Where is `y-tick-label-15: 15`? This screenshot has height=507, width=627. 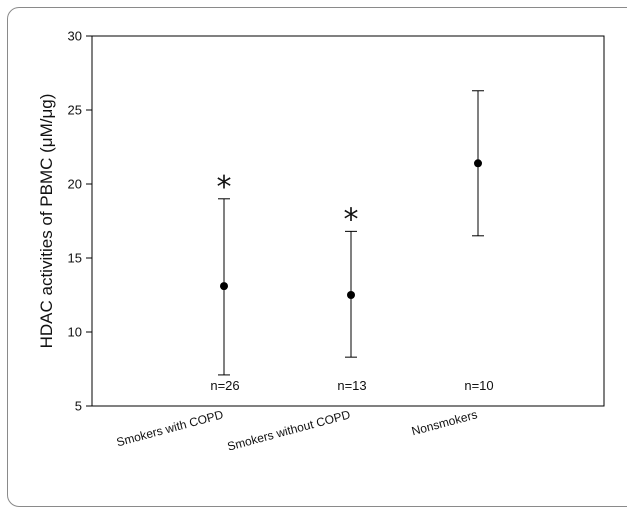
y-tick-label-15: 15 is located at coordinates (75, 258).